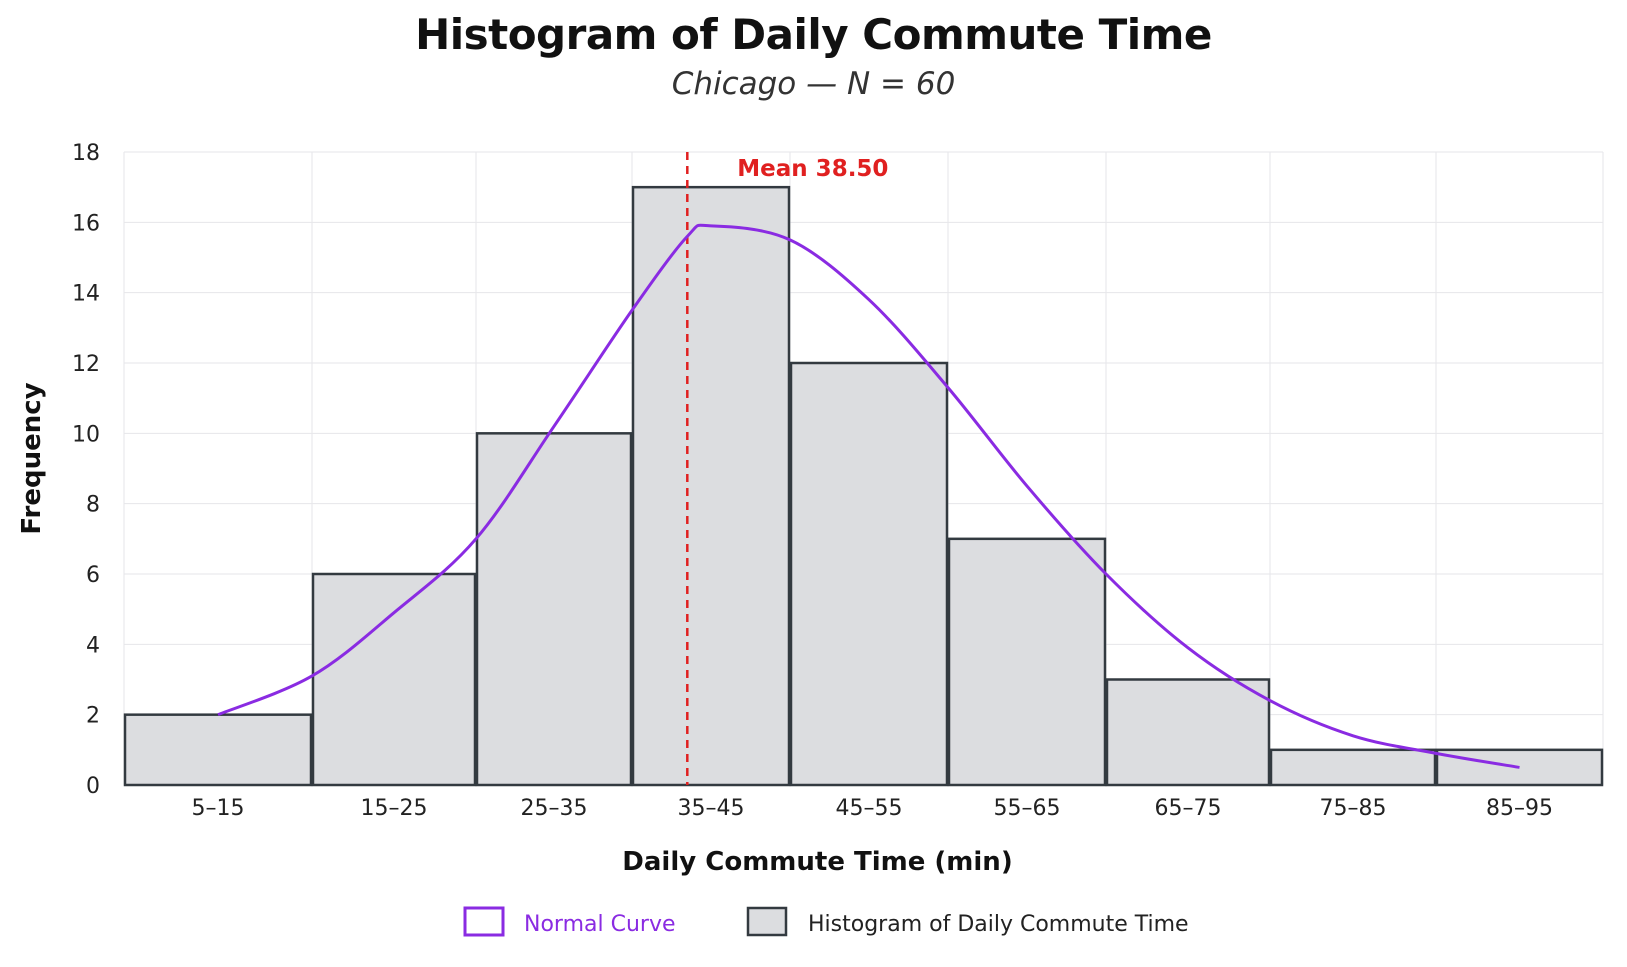 Image resolution: width=1627 pixels, height=967 pixels. What do you see at coordinates (600, 924) in the screenshot?
I see `legend-label-normal-curve: Normal Curve` at bounding box center [600, 924].